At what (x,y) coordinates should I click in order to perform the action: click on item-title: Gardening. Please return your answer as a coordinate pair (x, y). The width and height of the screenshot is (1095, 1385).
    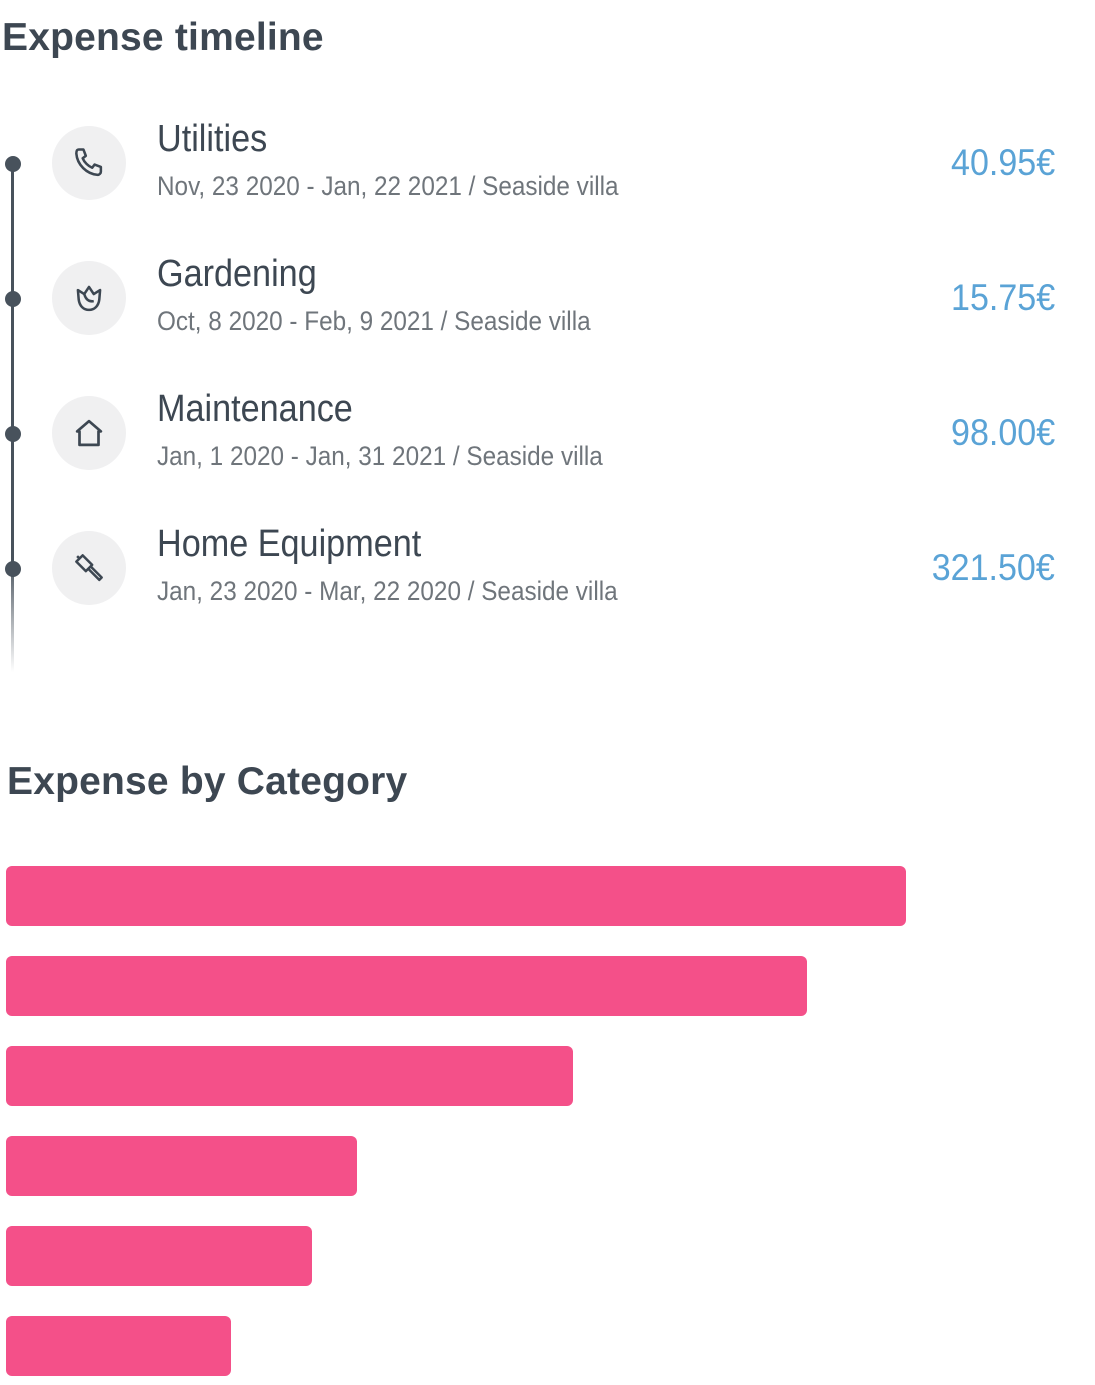
    Looking at the image, I should click on (237, 274).